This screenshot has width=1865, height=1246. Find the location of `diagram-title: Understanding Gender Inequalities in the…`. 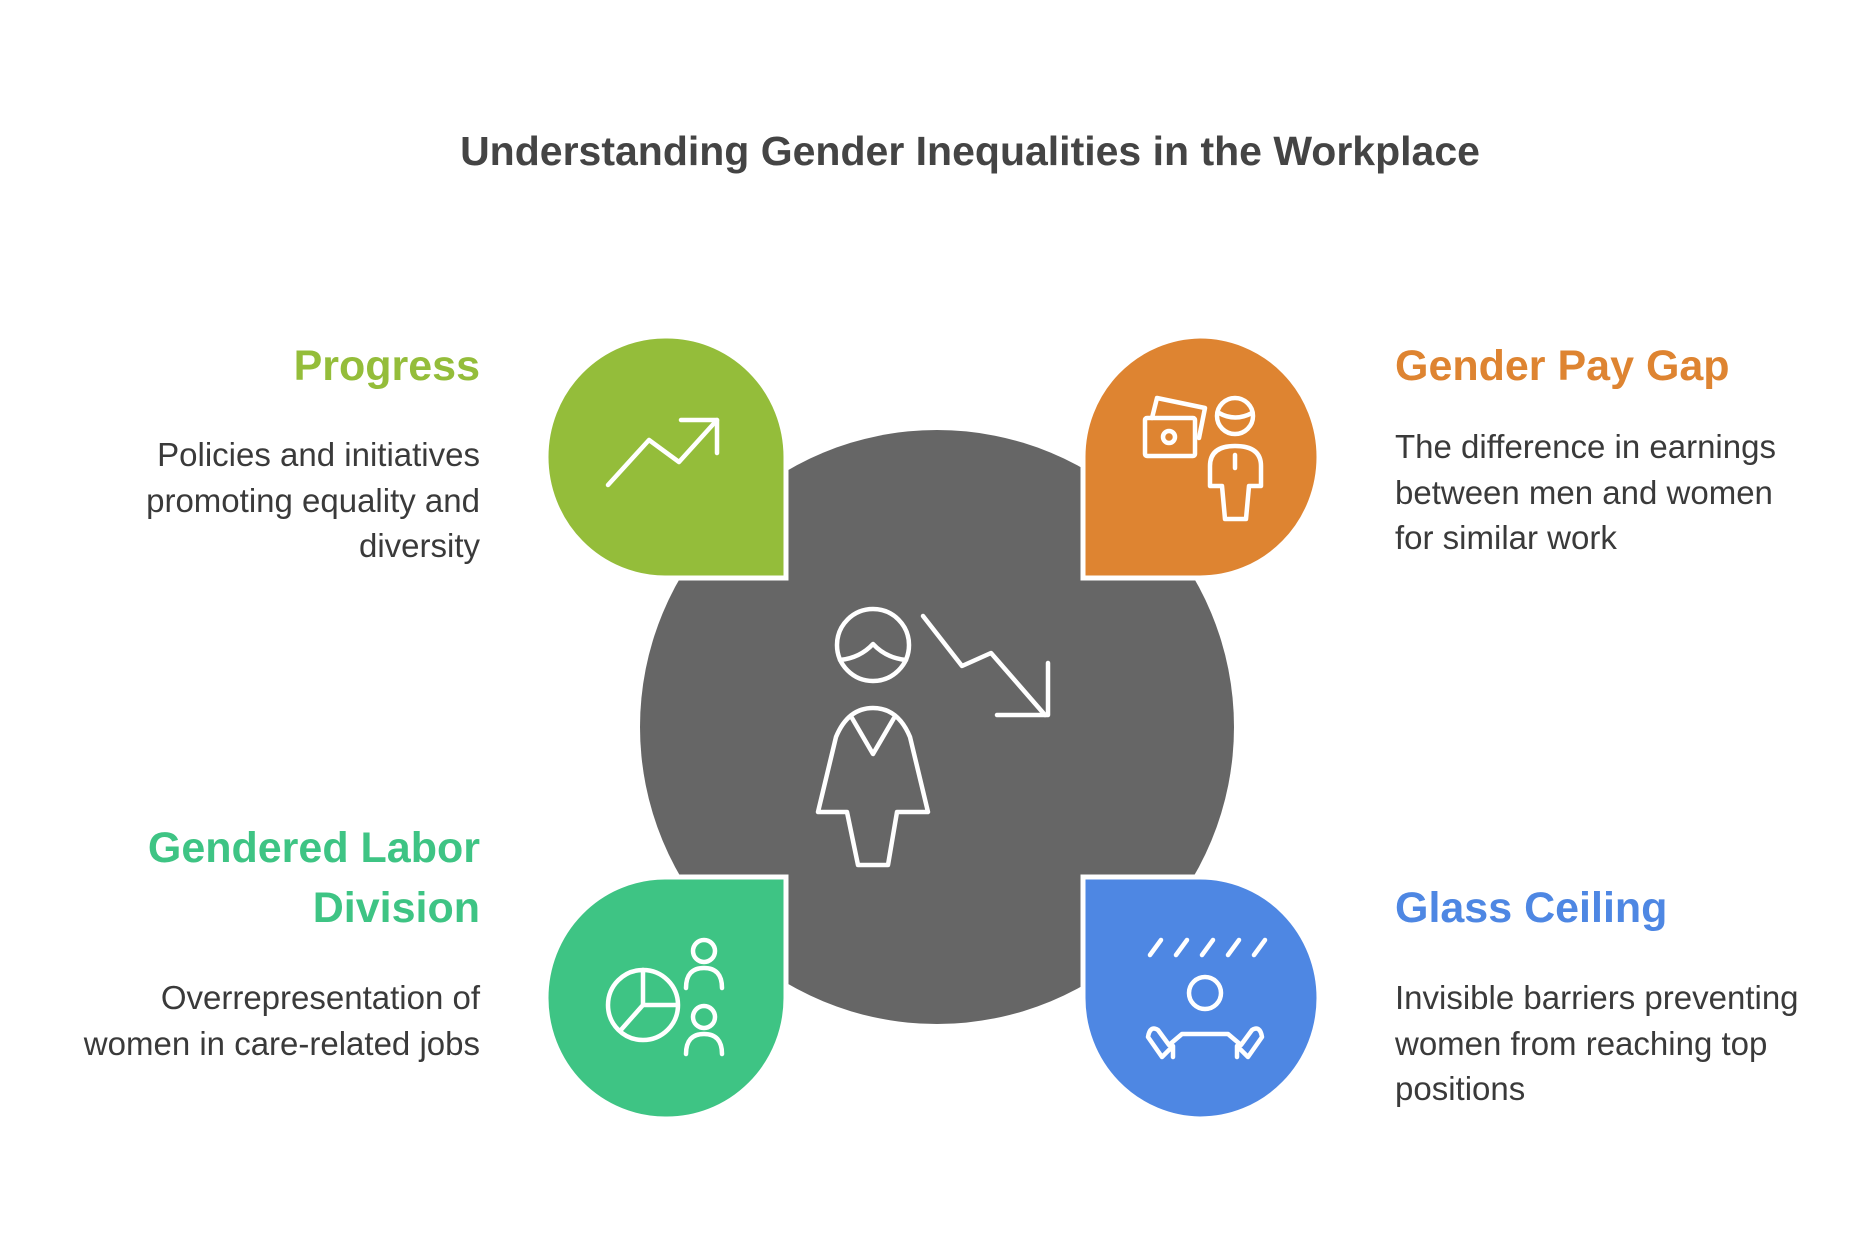

diagram-title: Understanding Gender Inequalities in the… is located at coordinates (970, 151).